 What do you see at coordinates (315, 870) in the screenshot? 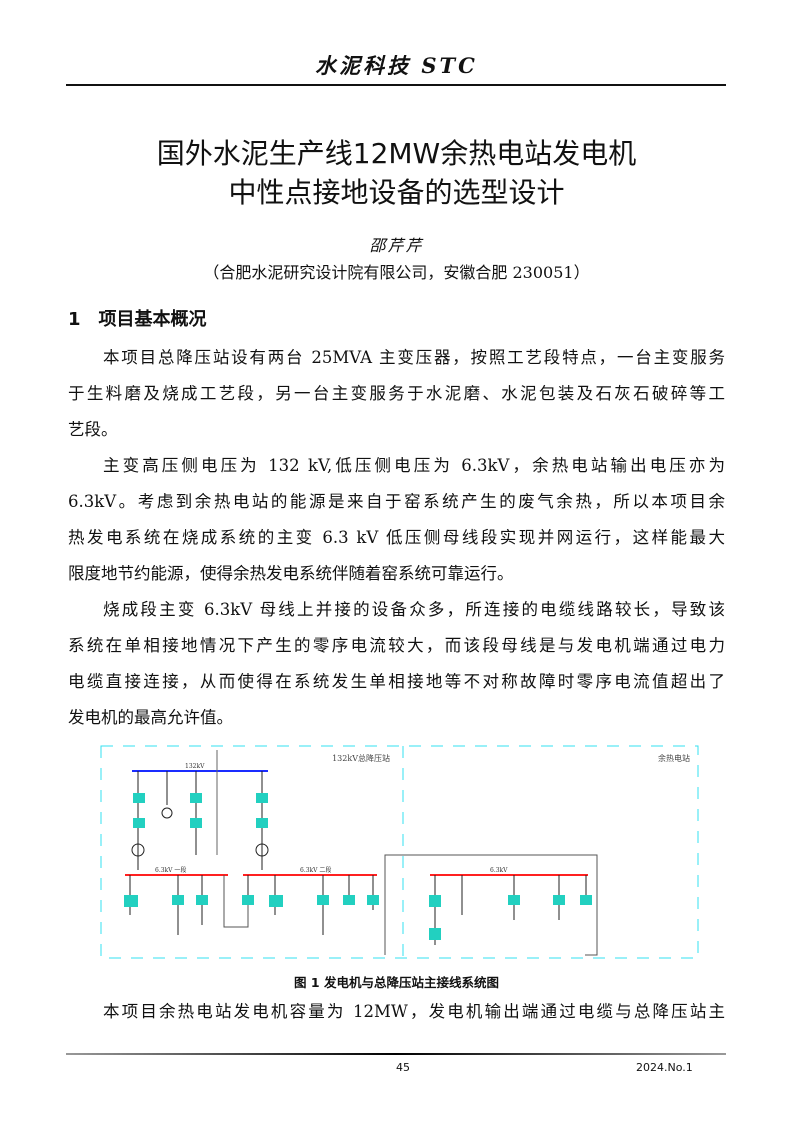
I see `lv-bus-2-label: 6.3kV 二段` at bounding box center [315, 870].